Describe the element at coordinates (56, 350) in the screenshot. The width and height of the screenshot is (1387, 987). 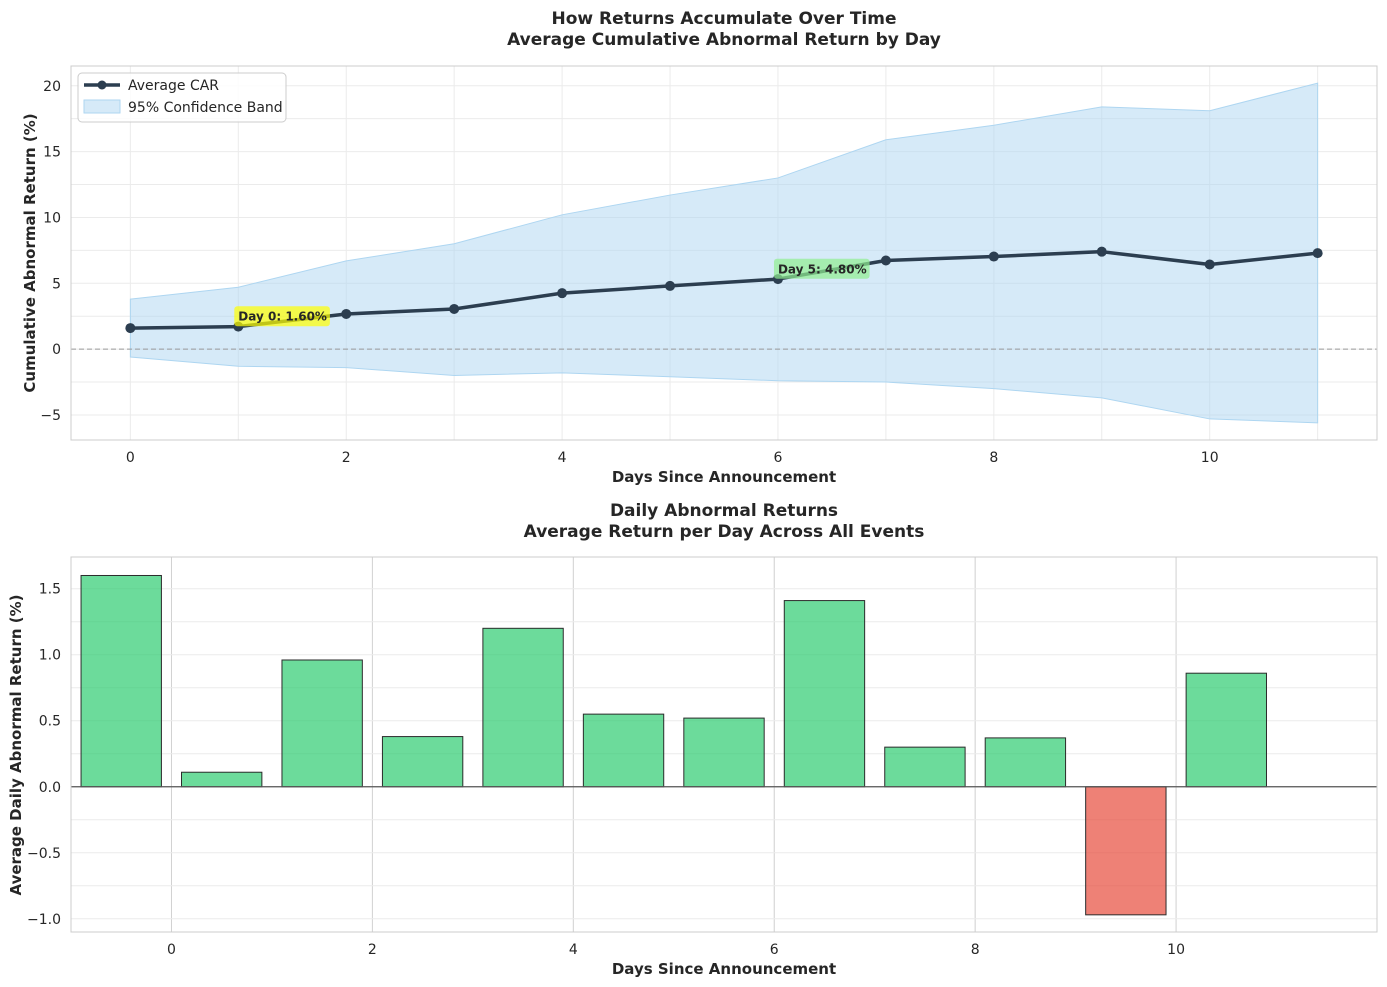
I see `y-tick-label: 0` at that location.